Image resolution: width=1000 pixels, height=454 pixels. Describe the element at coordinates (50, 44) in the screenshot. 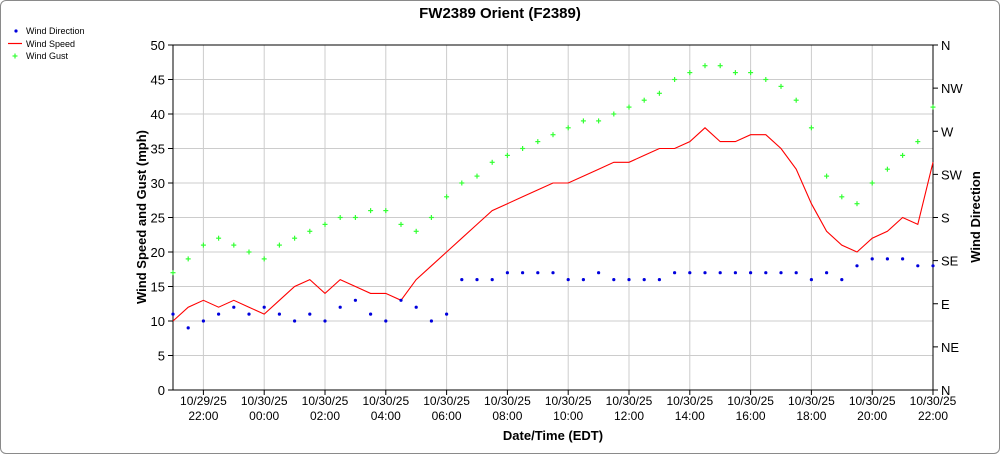

I see `legend-speed-label: Wind Speed` at that location.